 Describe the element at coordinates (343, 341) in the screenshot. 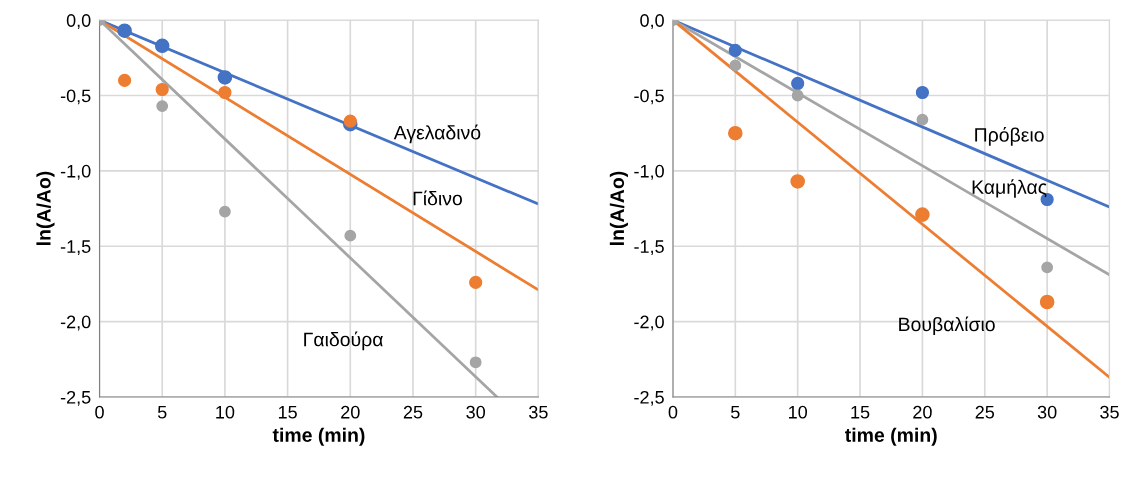

I see `series-label: Γαιδούρα` at that location.